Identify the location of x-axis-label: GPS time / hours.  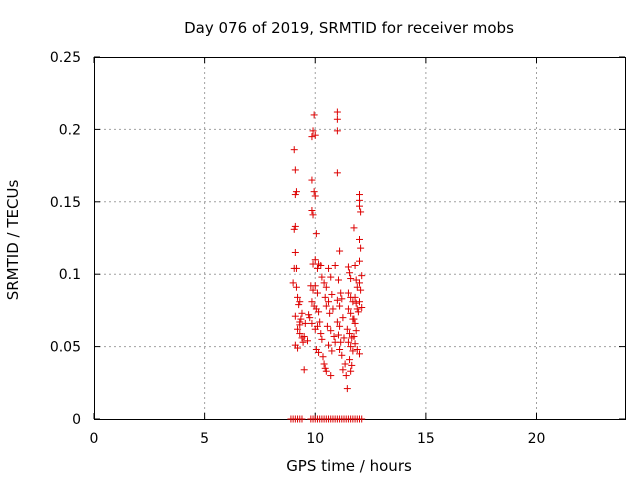
(349, 466).